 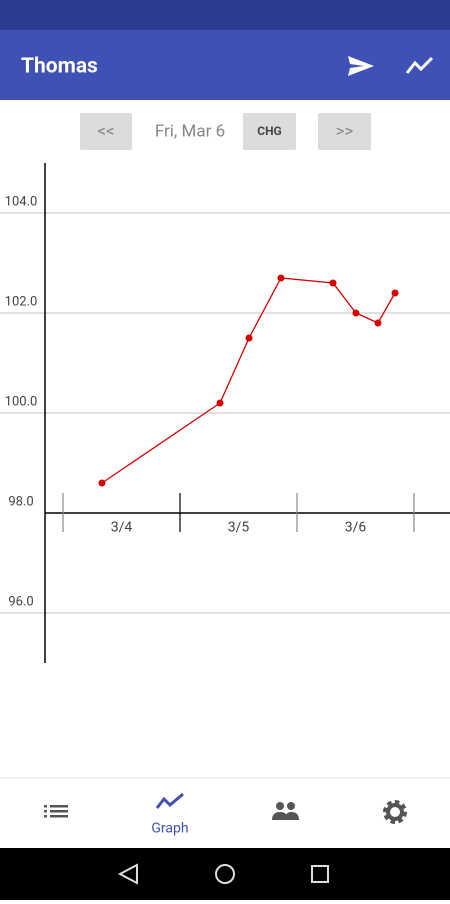 I want to click on y-tick-label: 100.0, so click(x=21, y=401).